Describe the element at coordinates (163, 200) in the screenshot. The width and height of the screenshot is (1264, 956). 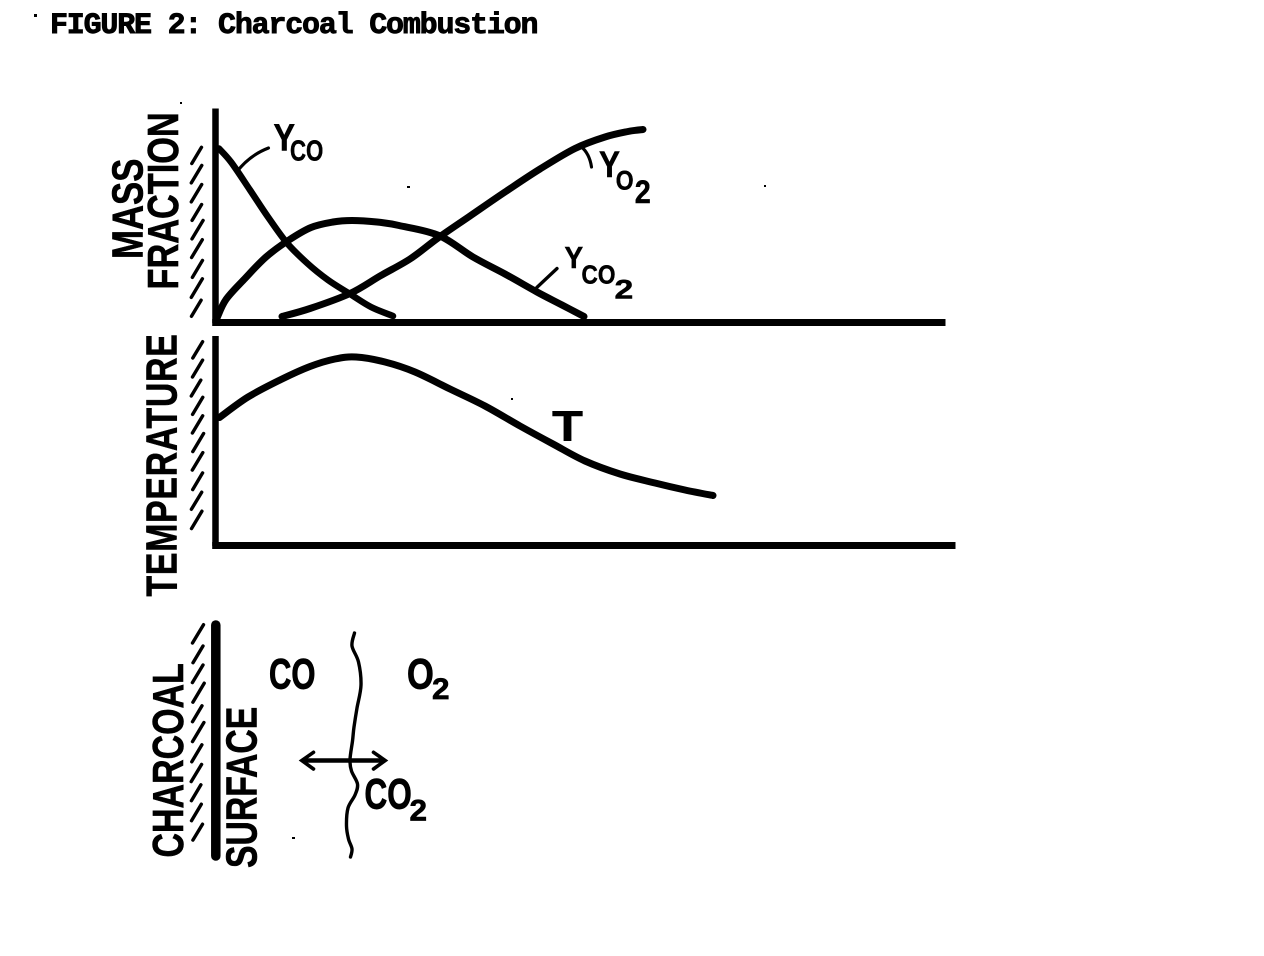
I see `svg-text: FRACTION` at that location.